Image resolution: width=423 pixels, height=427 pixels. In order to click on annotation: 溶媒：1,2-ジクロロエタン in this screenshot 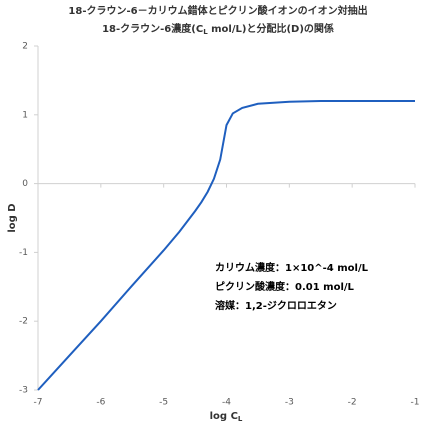, I will do `click(276, 305)`.